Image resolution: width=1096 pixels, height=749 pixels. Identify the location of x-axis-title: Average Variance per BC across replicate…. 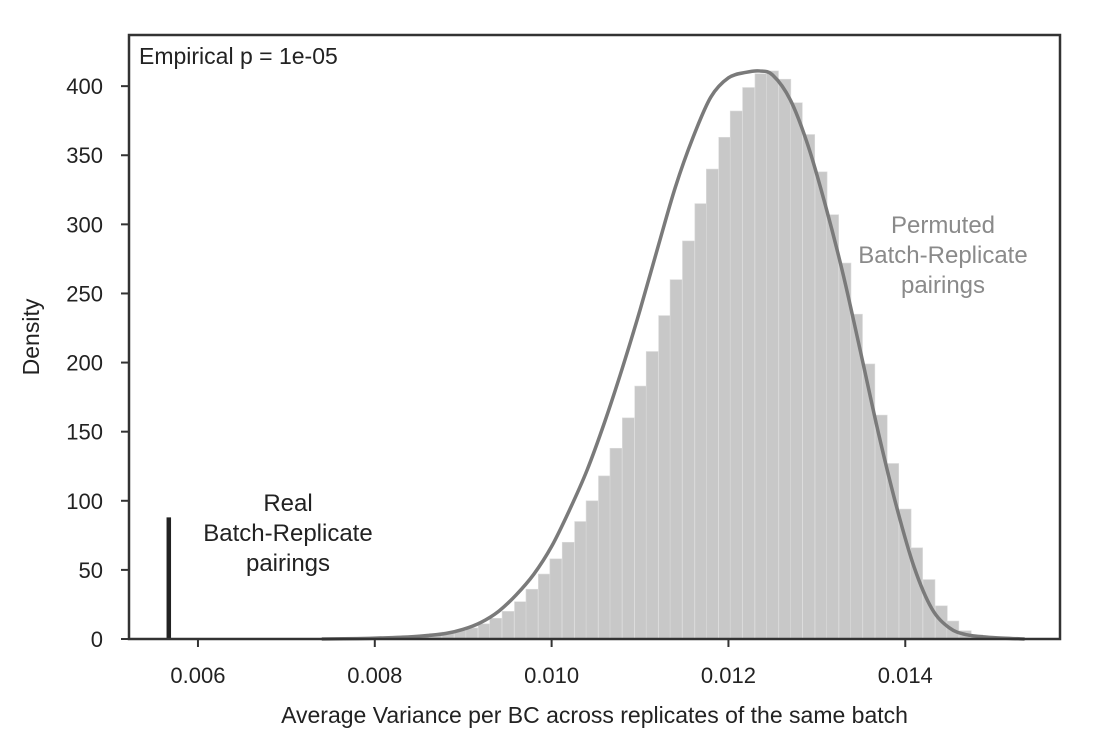
(594, 715).